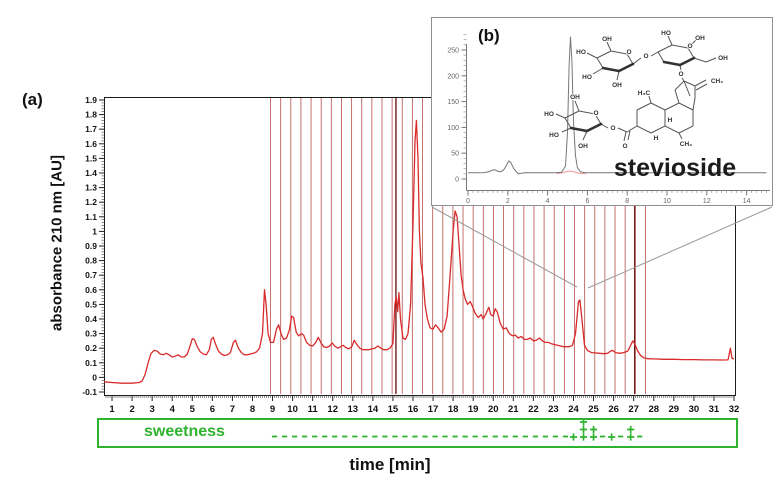 The width and height of the screenshot is (780, 486). What do you see at coordinates (184, 431) in the screenshot?
I see `sweetness-label: sweetness` at bounding box center [184, 431].